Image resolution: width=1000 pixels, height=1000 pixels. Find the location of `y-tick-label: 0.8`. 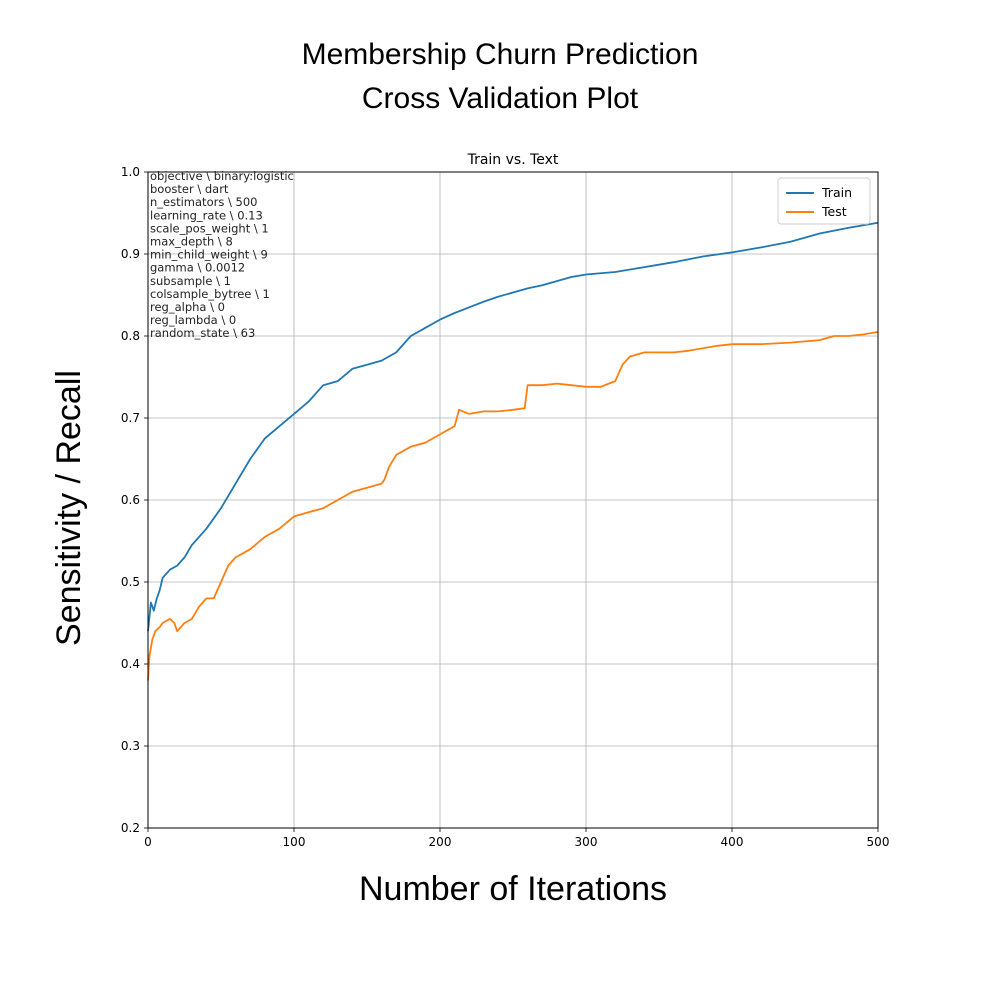

y-tick-label: 0.8 is located at coordinates (130, 336).